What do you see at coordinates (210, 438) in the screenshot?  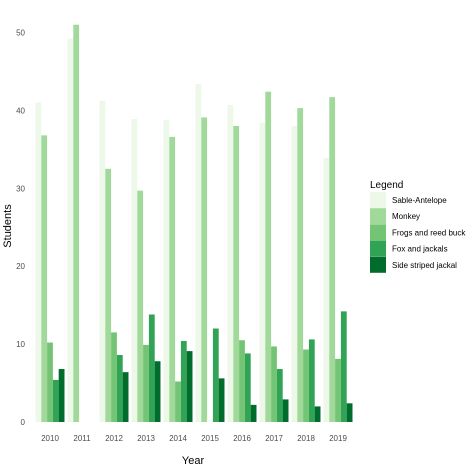 I see `x-tick-label: 2015` at bounding box center [210, 438].